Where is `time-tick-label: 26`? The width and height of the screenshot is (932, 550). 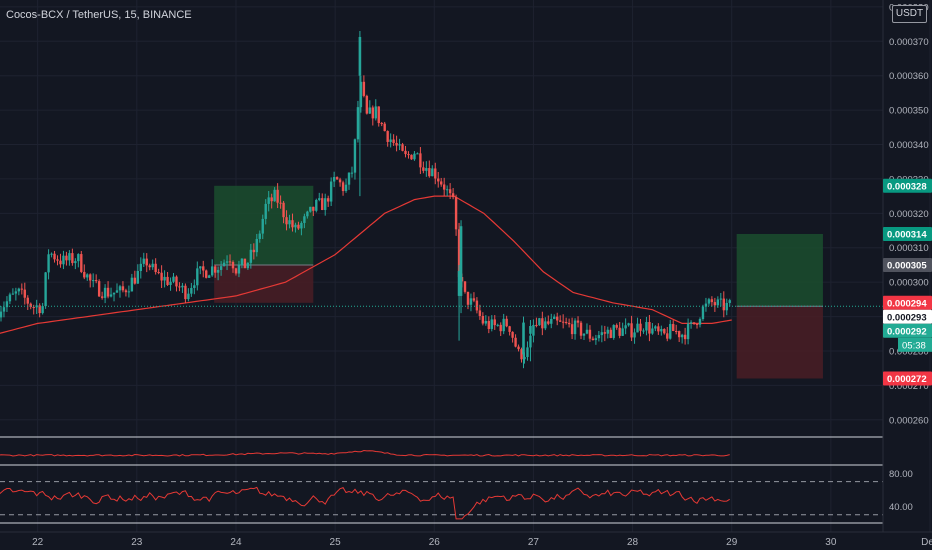
time-tick-label: 26 is located at coordinates (435, 542).